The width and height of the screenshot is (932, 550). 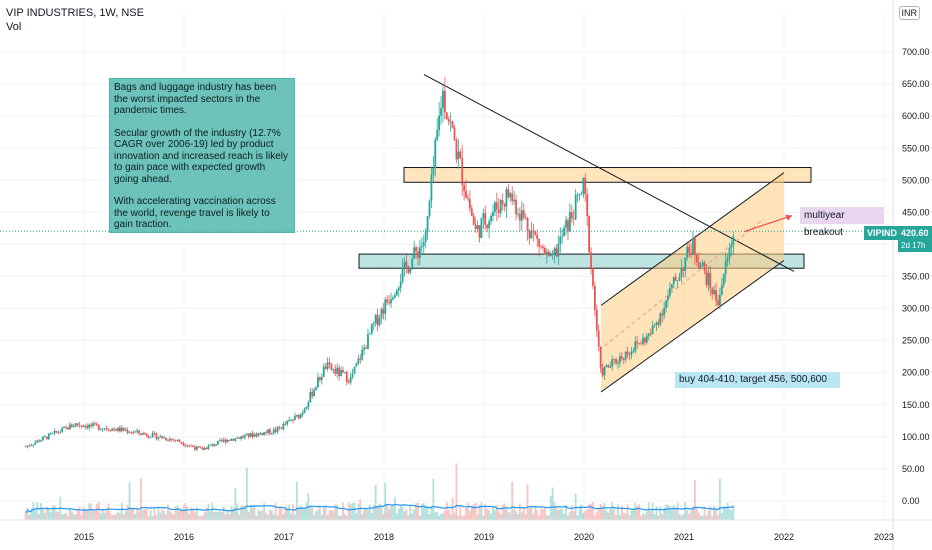 What do you see at coordinates (916, 180) in the screenshot?
I see `y-tick-label: 500.00` at bounding box center [916, 180].